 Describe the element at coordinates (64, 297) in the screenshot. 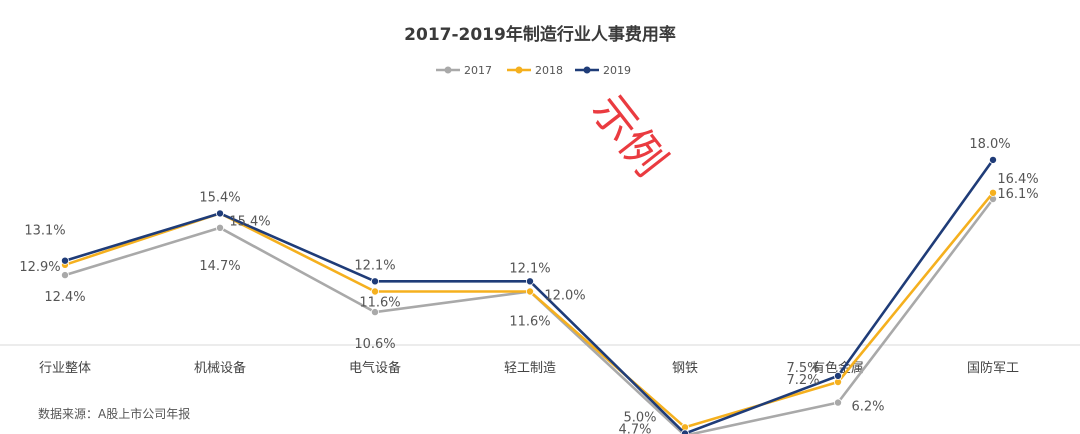

I see `data-label-2017: 12.4%` at that location.